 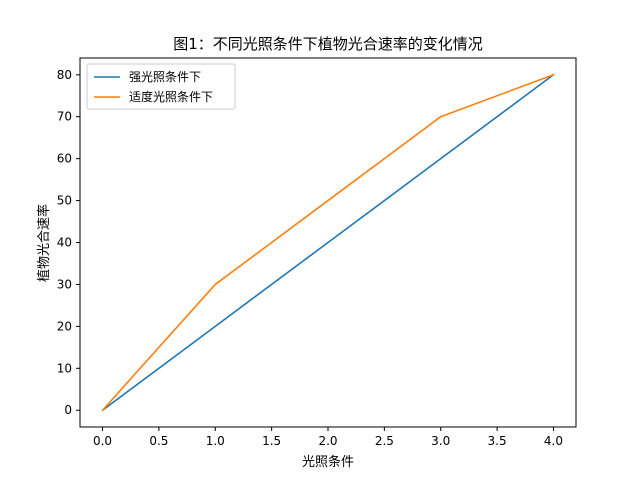 I want to click on y-axis-ticks: 0 10 20 30 40 50 60 70 80, so click(x=68, y=242).